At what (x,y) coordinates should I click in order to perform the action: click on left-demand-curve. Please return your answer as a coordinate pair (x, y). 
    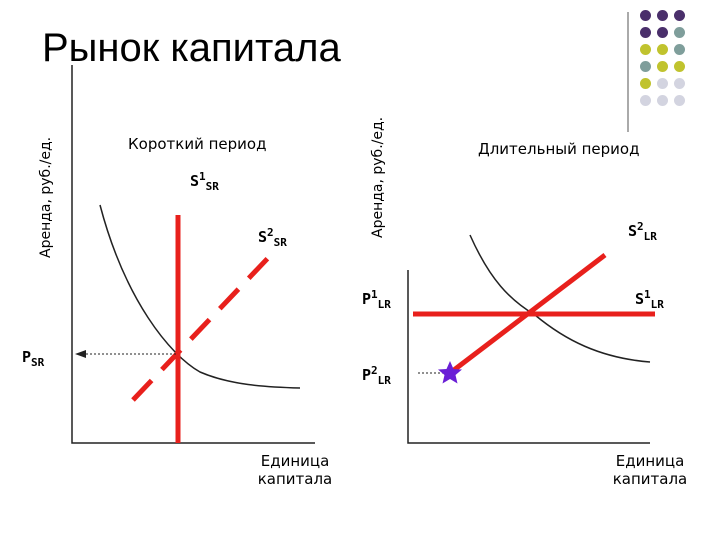
    Looking at the image, I should click on (200, 296).